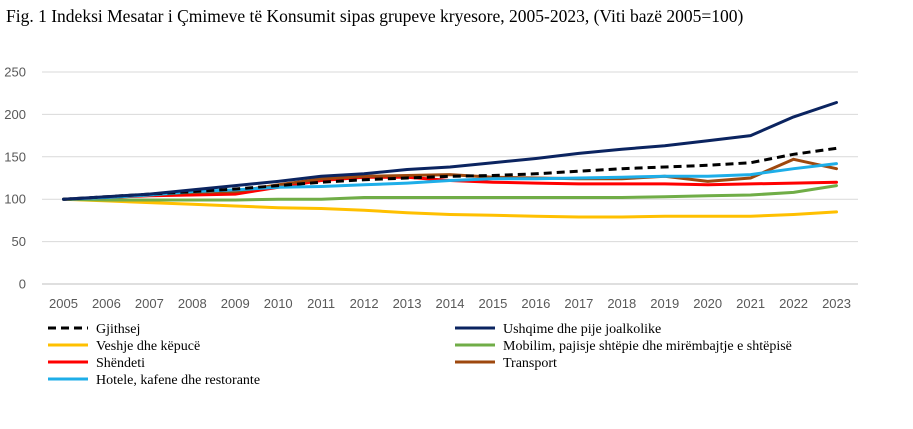 The width and height of the screenshot is (913, 429). Describe the element at coordinates (235, 303) in the screenshot. I see `x-tick-label: 2009` at that location.